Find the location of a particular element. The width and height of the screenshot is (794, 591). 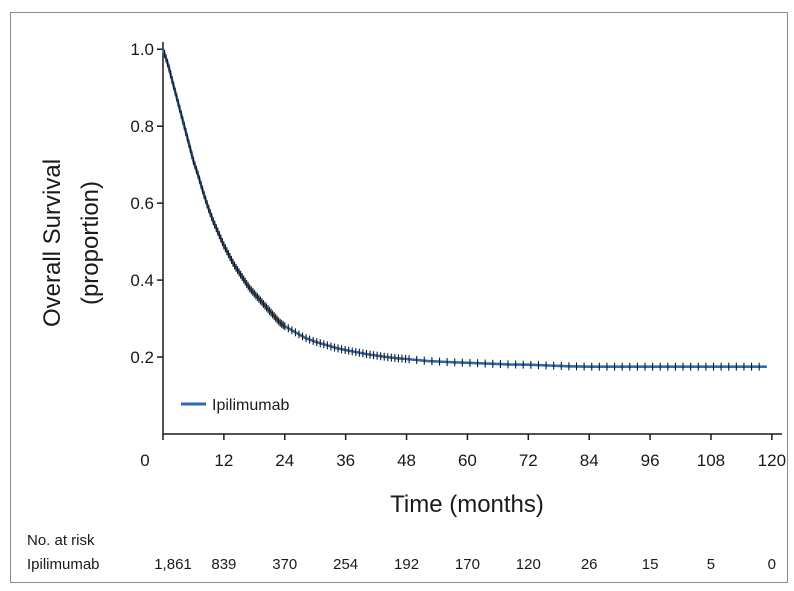

risk-table-header: No. at risk is located at coordinates (61, 540).